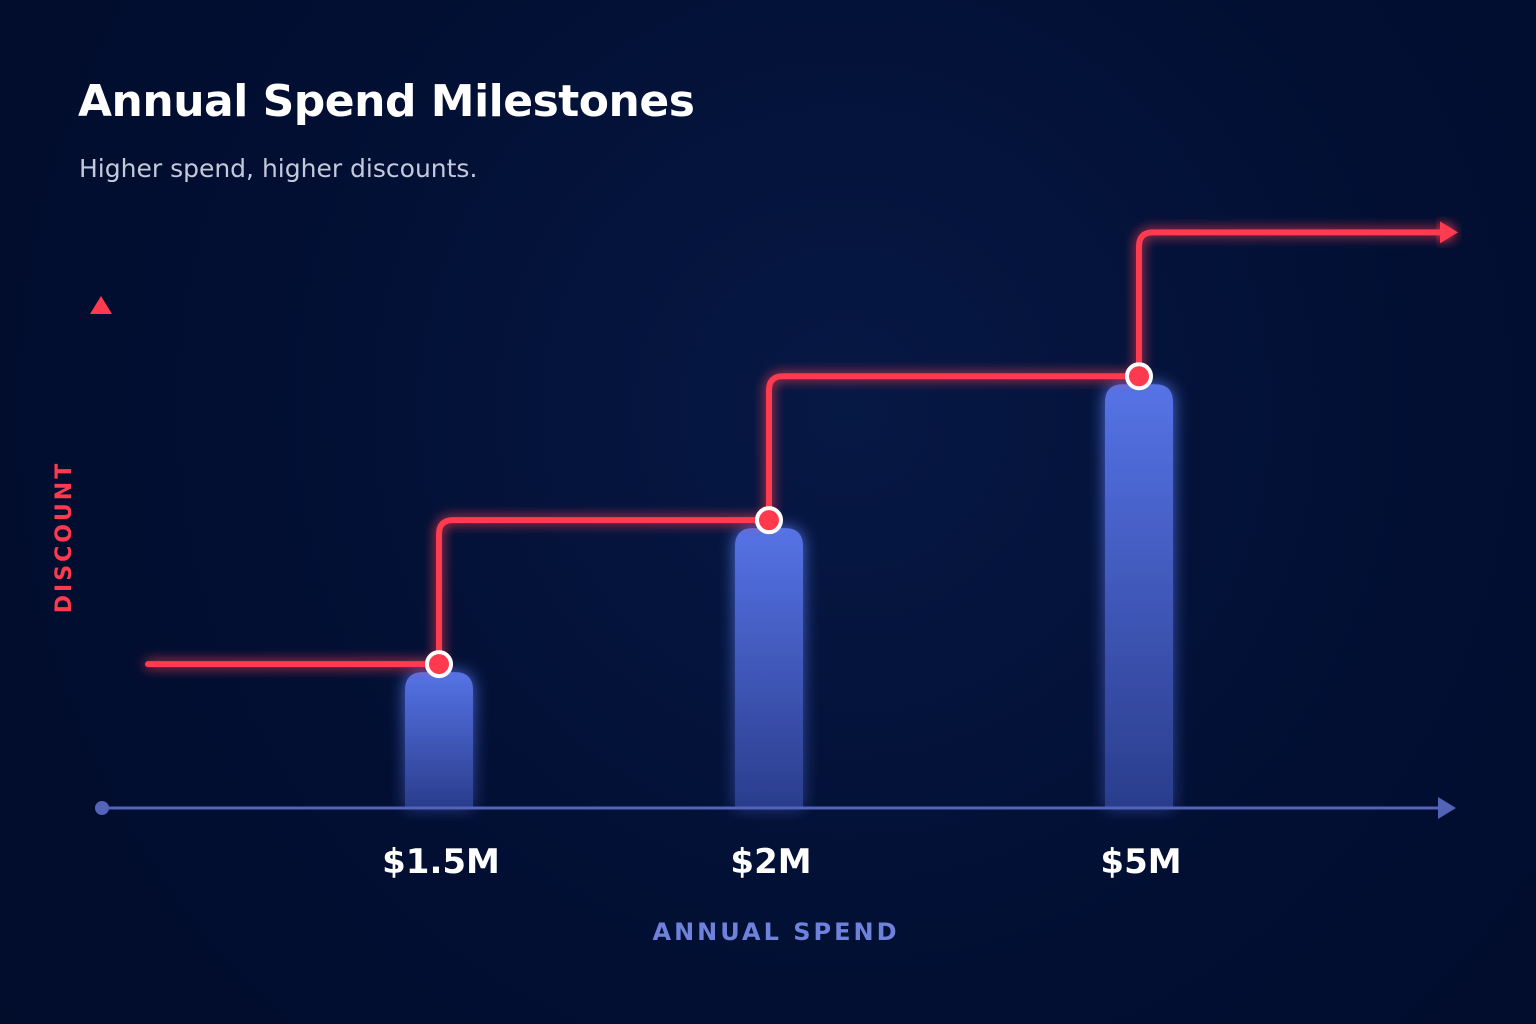 Image resolution: width=1536 pixels, height=1024 pixels. Describe the element at coordinates (439, 740) in the screenshot. I see `bar-15m` at that location.